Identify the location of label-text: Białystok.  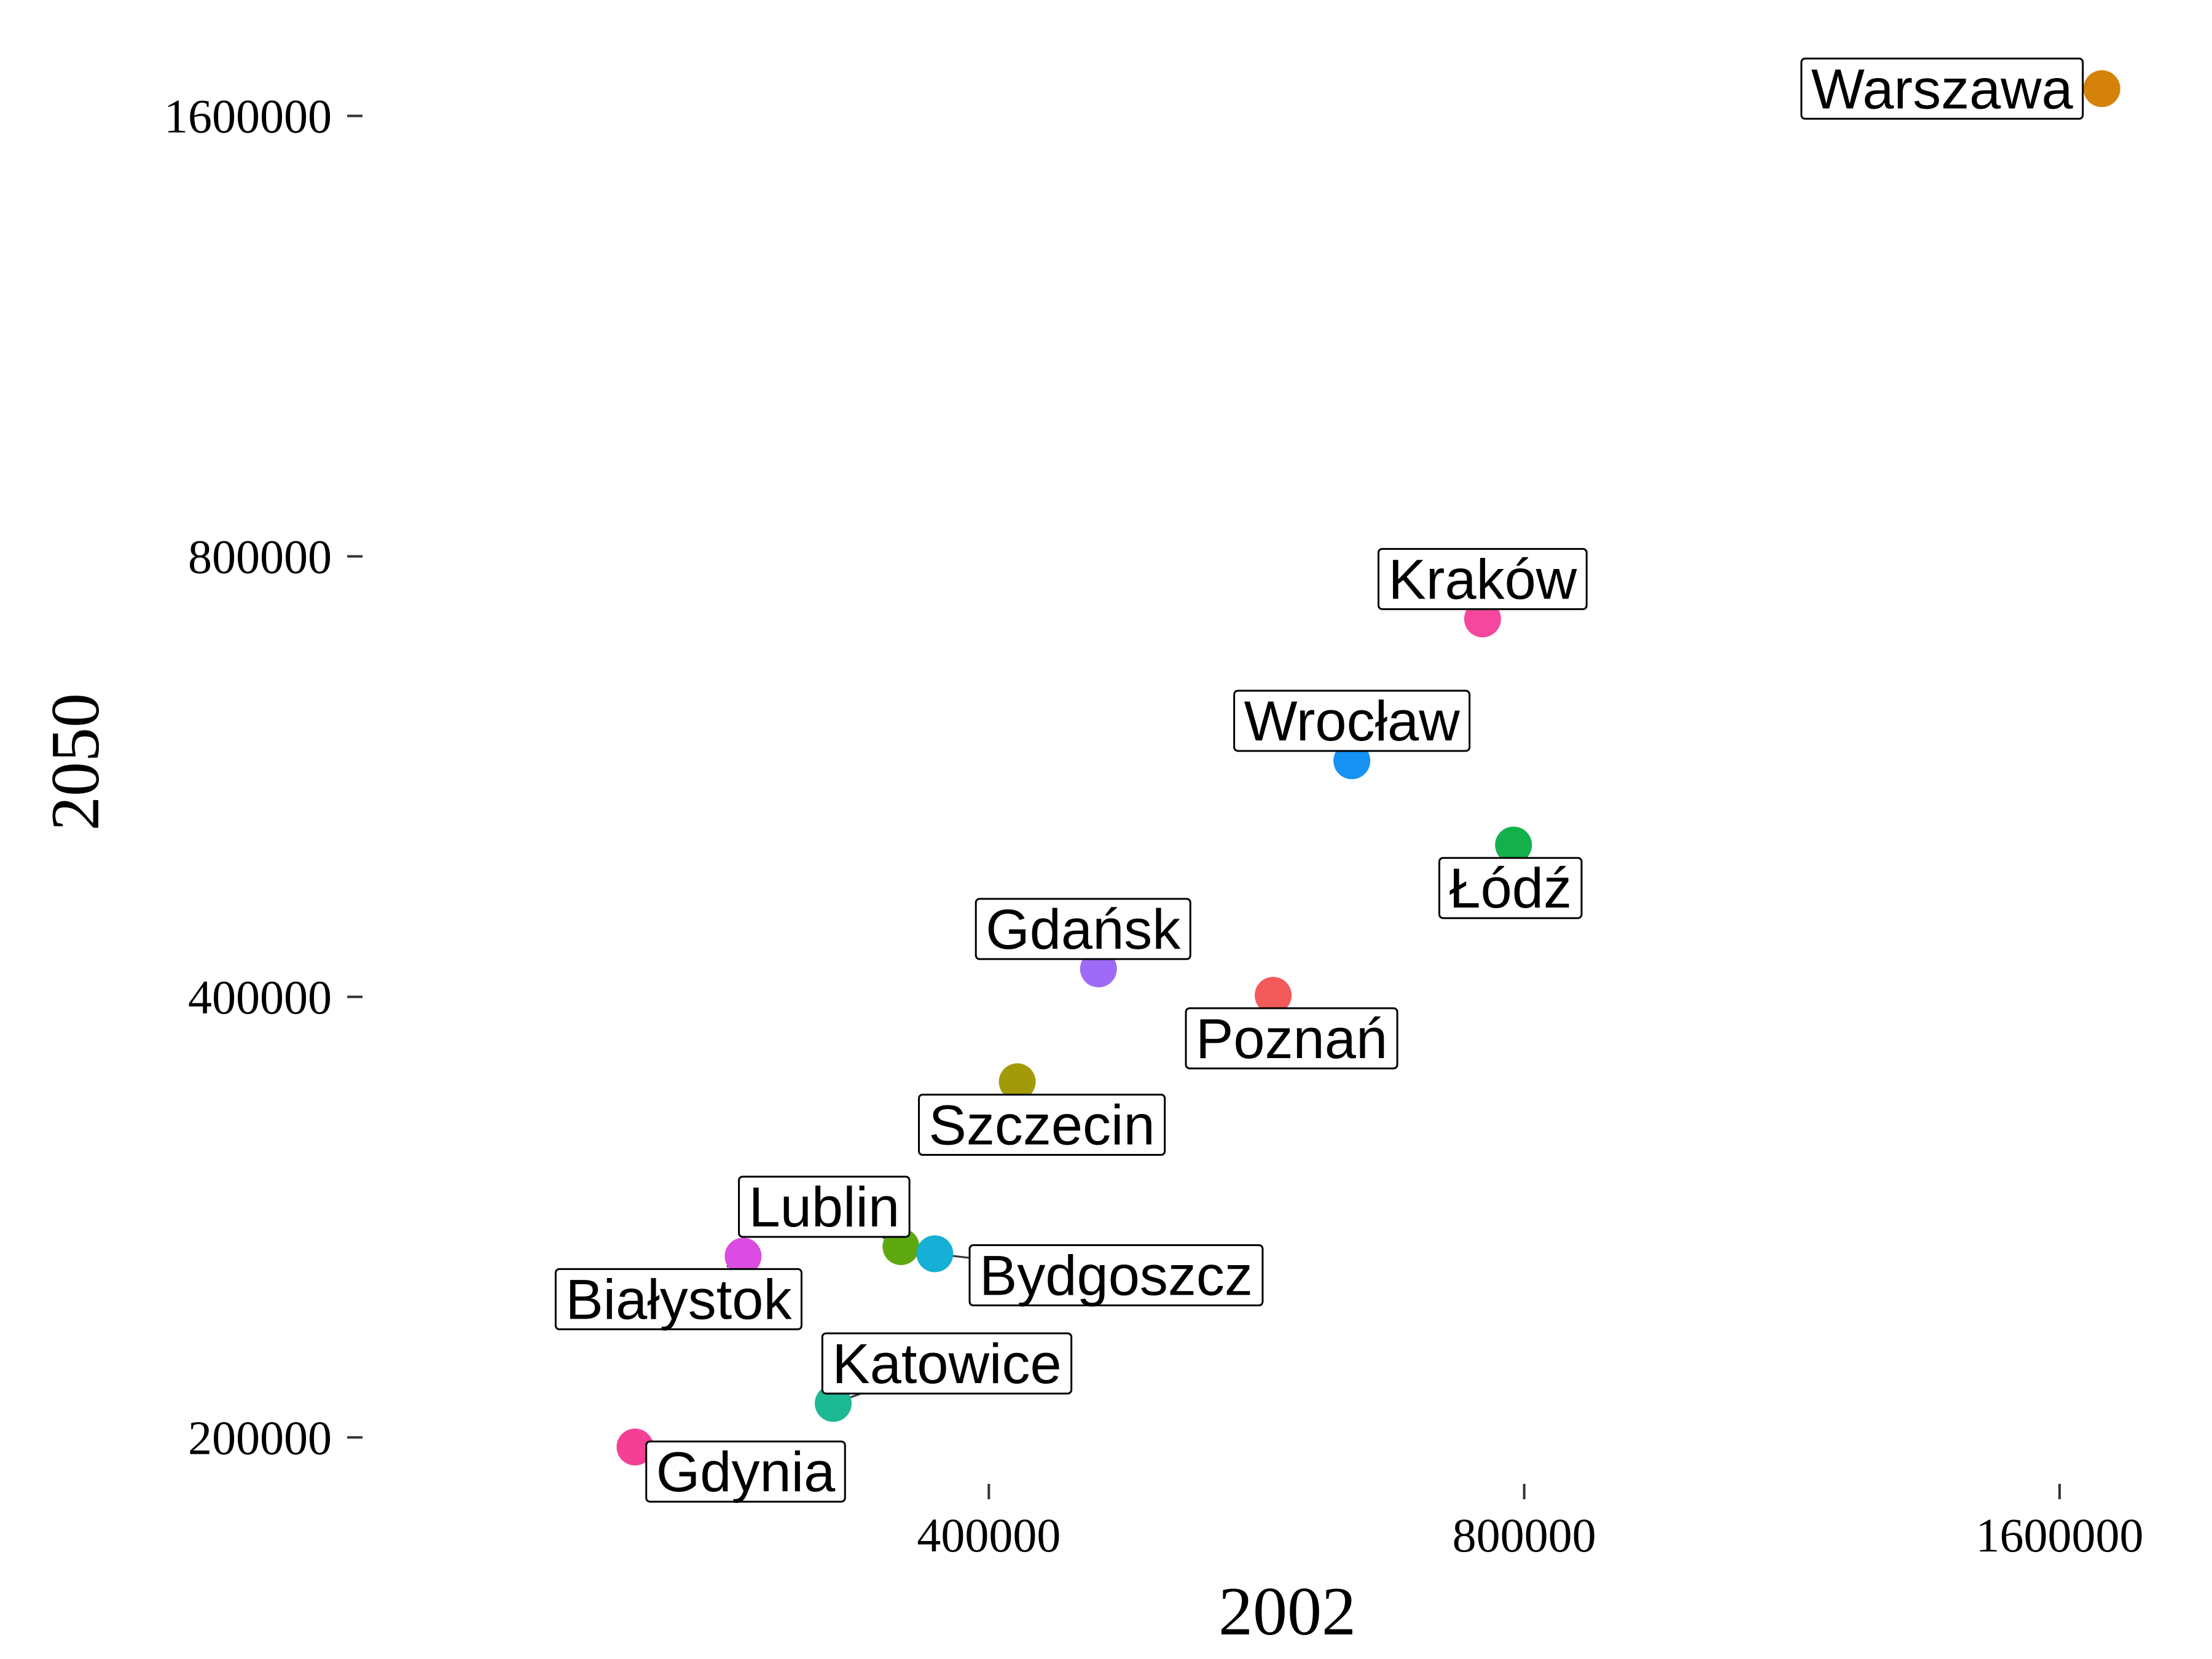
(678, 1299).